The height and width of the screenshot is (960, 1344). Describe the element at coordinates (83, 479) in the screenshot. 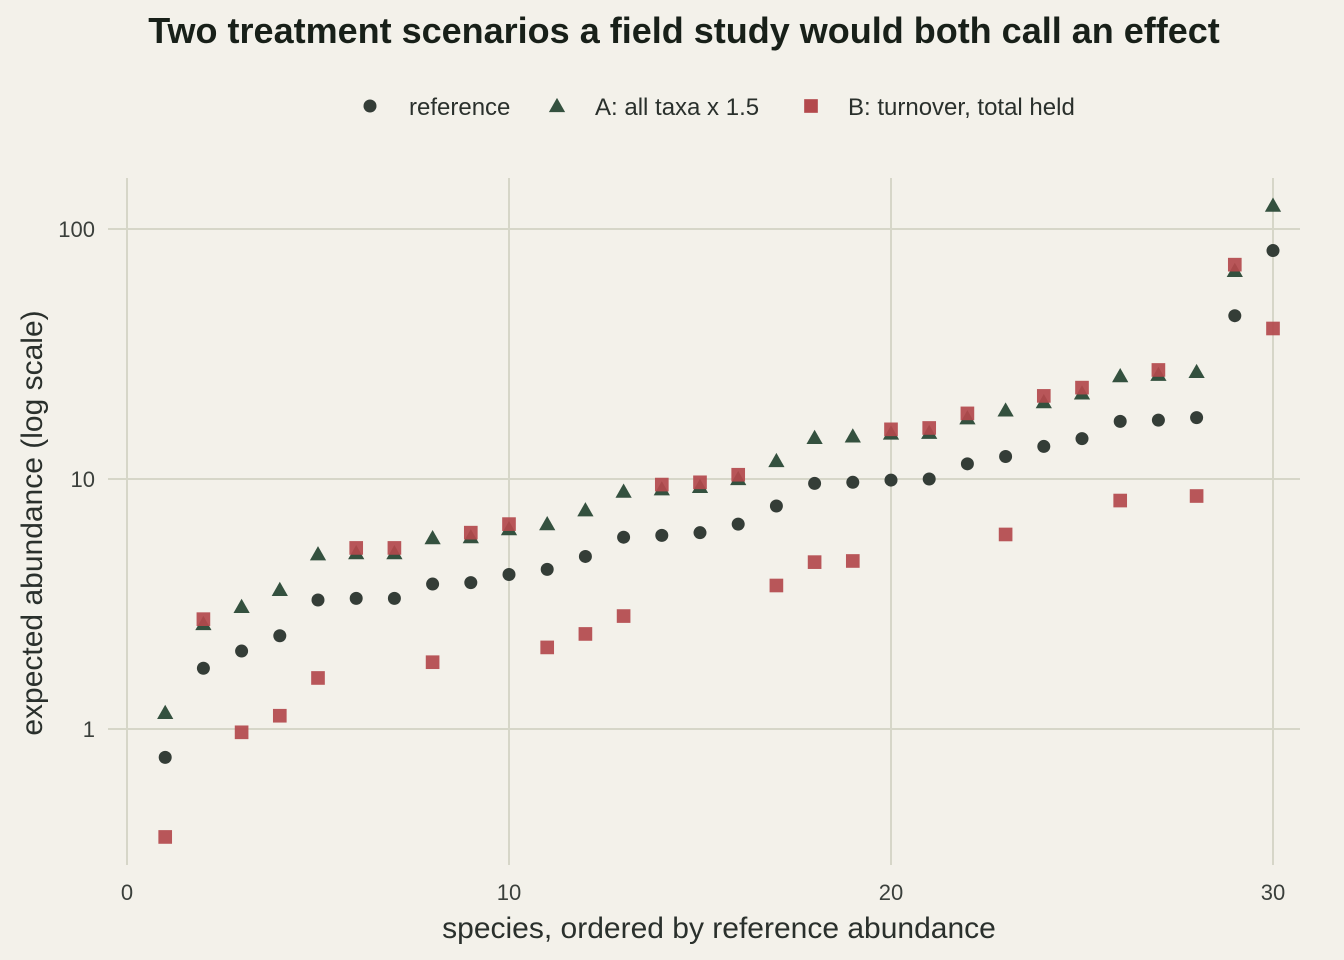

I see `y-tick-label: 10` at that location.